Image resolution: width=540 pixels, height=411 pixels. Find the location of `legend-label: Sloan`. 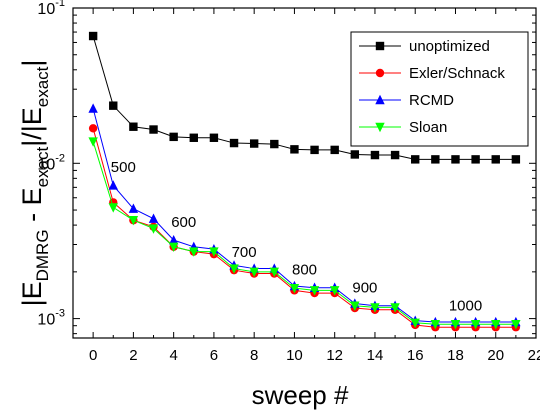

legend-label: Sloan is located at coordinates (428, 127).